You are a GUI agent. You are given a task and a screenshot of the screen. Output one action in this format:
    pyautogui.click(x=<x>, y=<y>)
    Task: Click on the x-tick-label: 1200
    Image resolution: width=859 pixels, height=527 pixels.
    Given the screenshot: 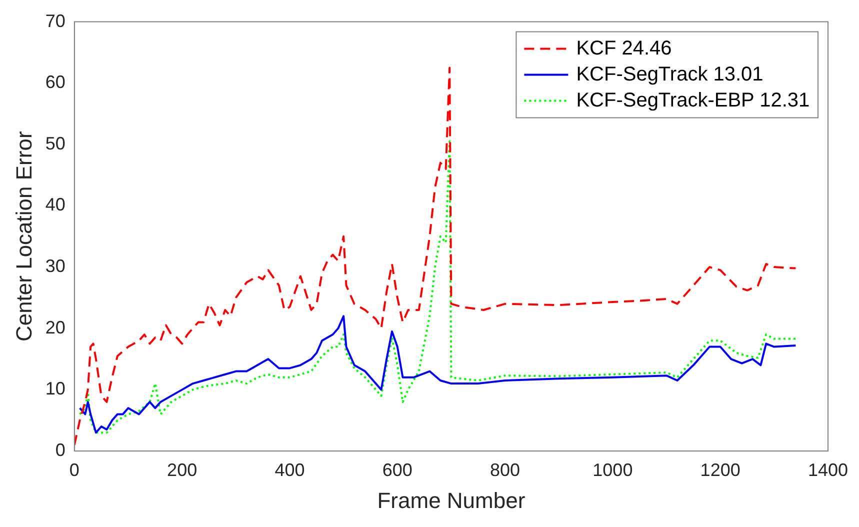 What is the action you would take?
    pyautogui.click(x=720, y=470)
    